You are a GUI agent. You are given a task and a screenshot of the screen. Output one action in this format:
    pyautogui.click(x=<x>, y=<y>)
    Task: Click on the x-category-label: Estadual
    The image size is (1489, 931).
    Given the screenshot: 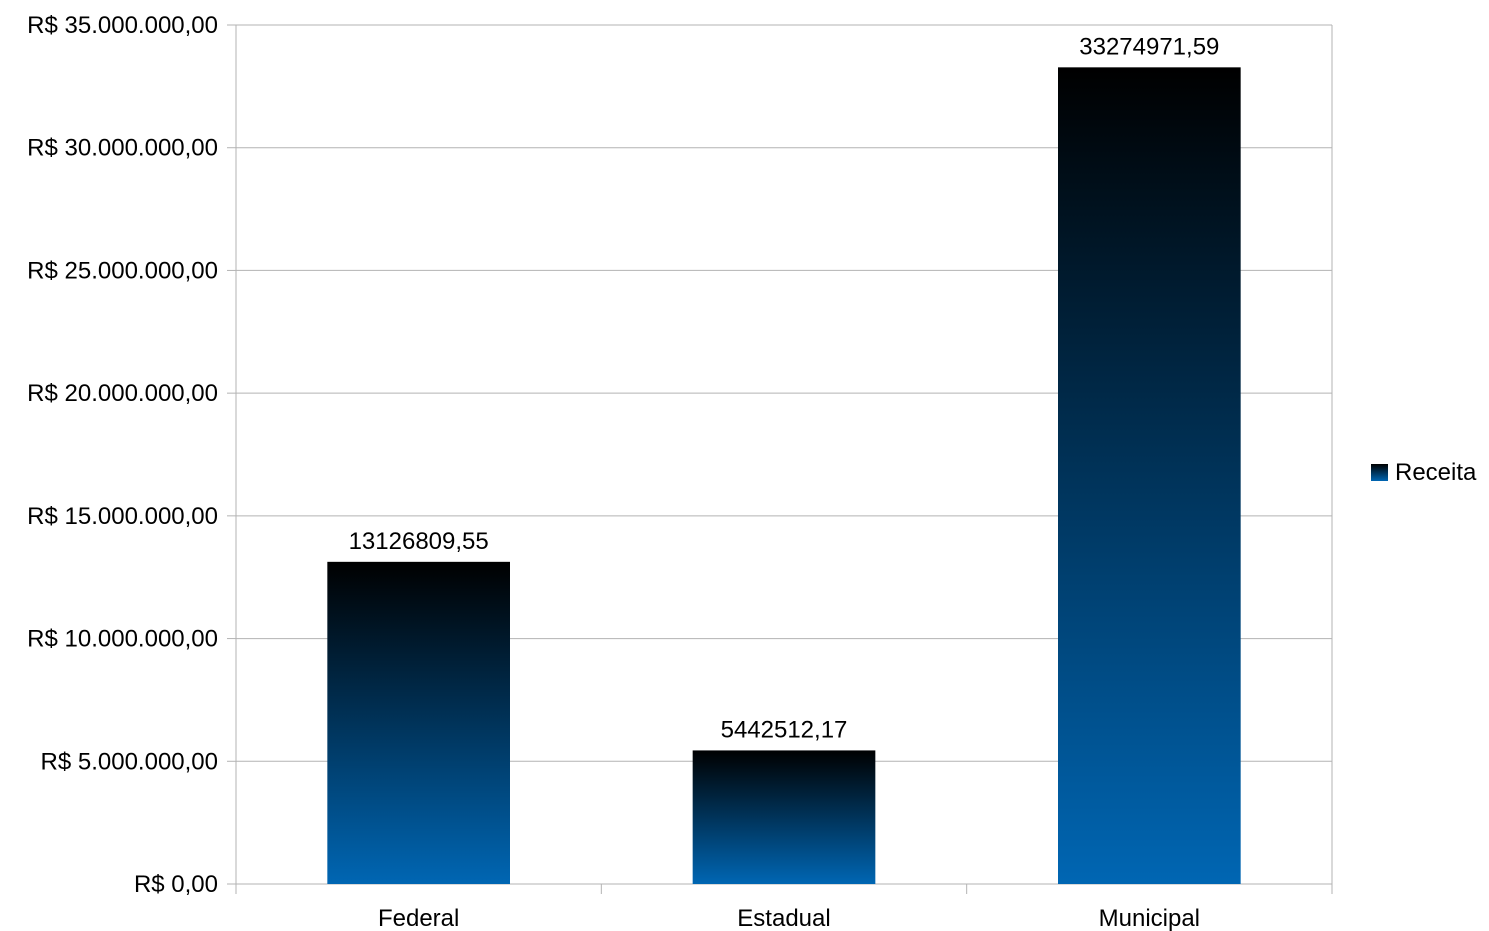 What is the action you would take?
    pyautogui.click(x=783, y=918)
    